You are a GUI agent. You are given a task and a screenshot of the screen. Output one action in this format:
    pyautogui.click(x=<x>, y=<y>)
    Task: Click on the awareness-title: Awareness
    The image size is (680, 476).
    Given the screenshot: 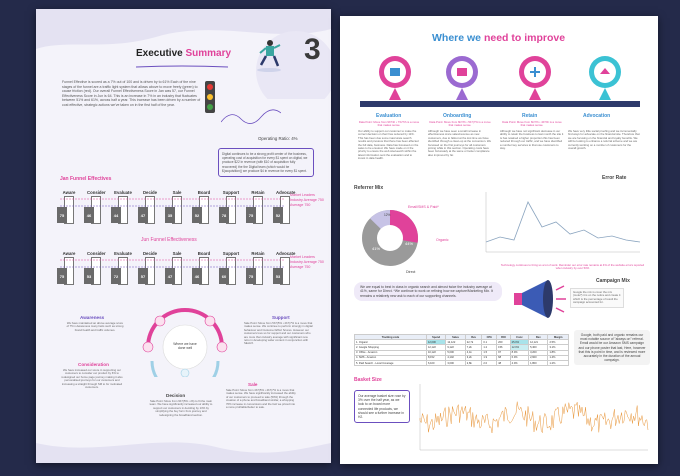 What is the action you would take?
    pyautogui.click(x=92, y=317)
    